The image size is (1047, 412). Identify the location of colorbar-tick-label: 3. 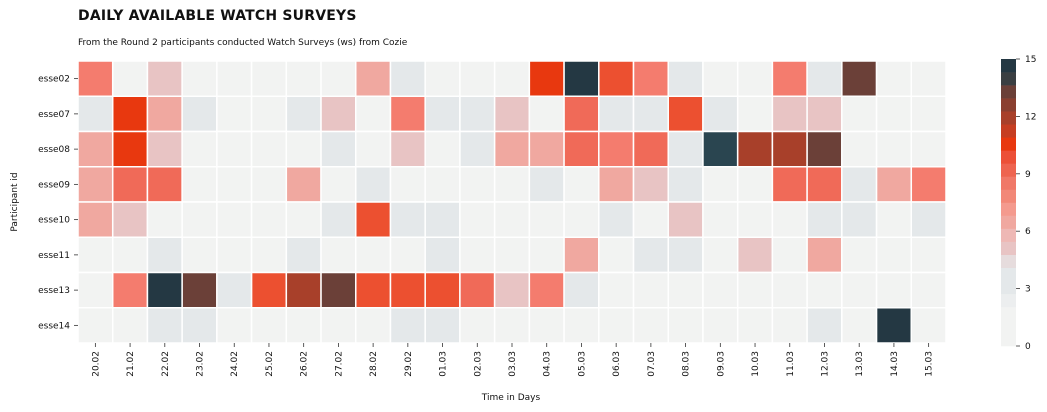
(1028, 290).